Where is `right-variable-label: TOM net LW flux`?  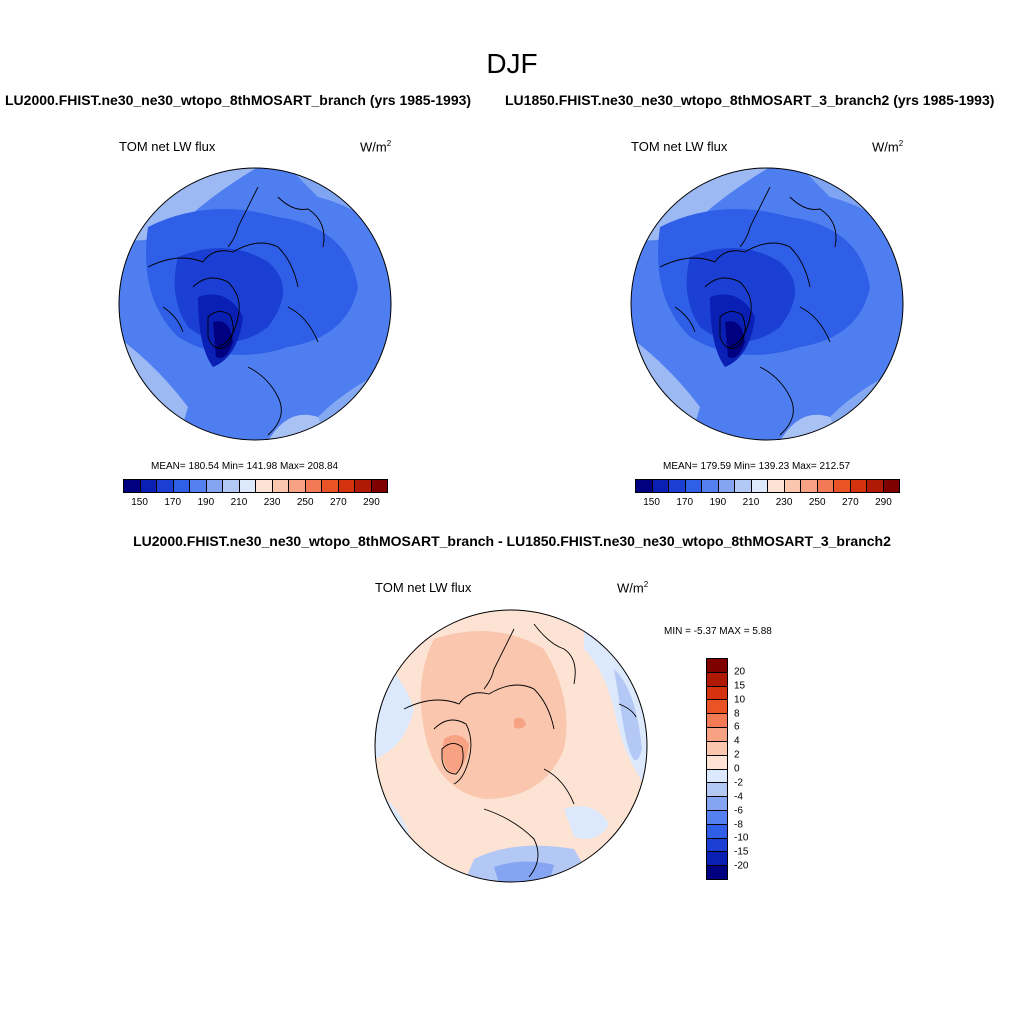
right-variable-label: TOM net LW flux is located at coordinates (679, 146).